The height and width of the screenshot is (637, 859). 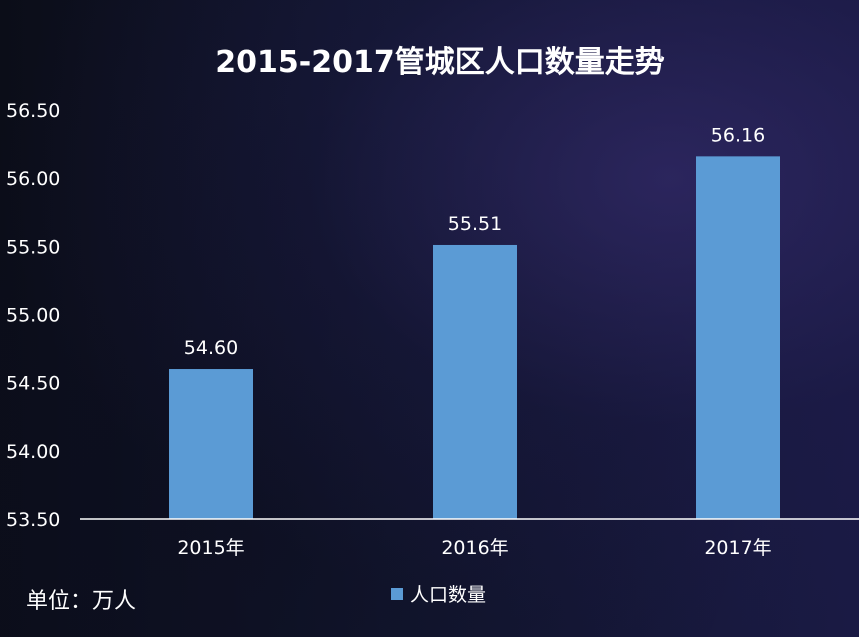 I want to click on legend-label: 人口数量, so click(x=448, y=595).